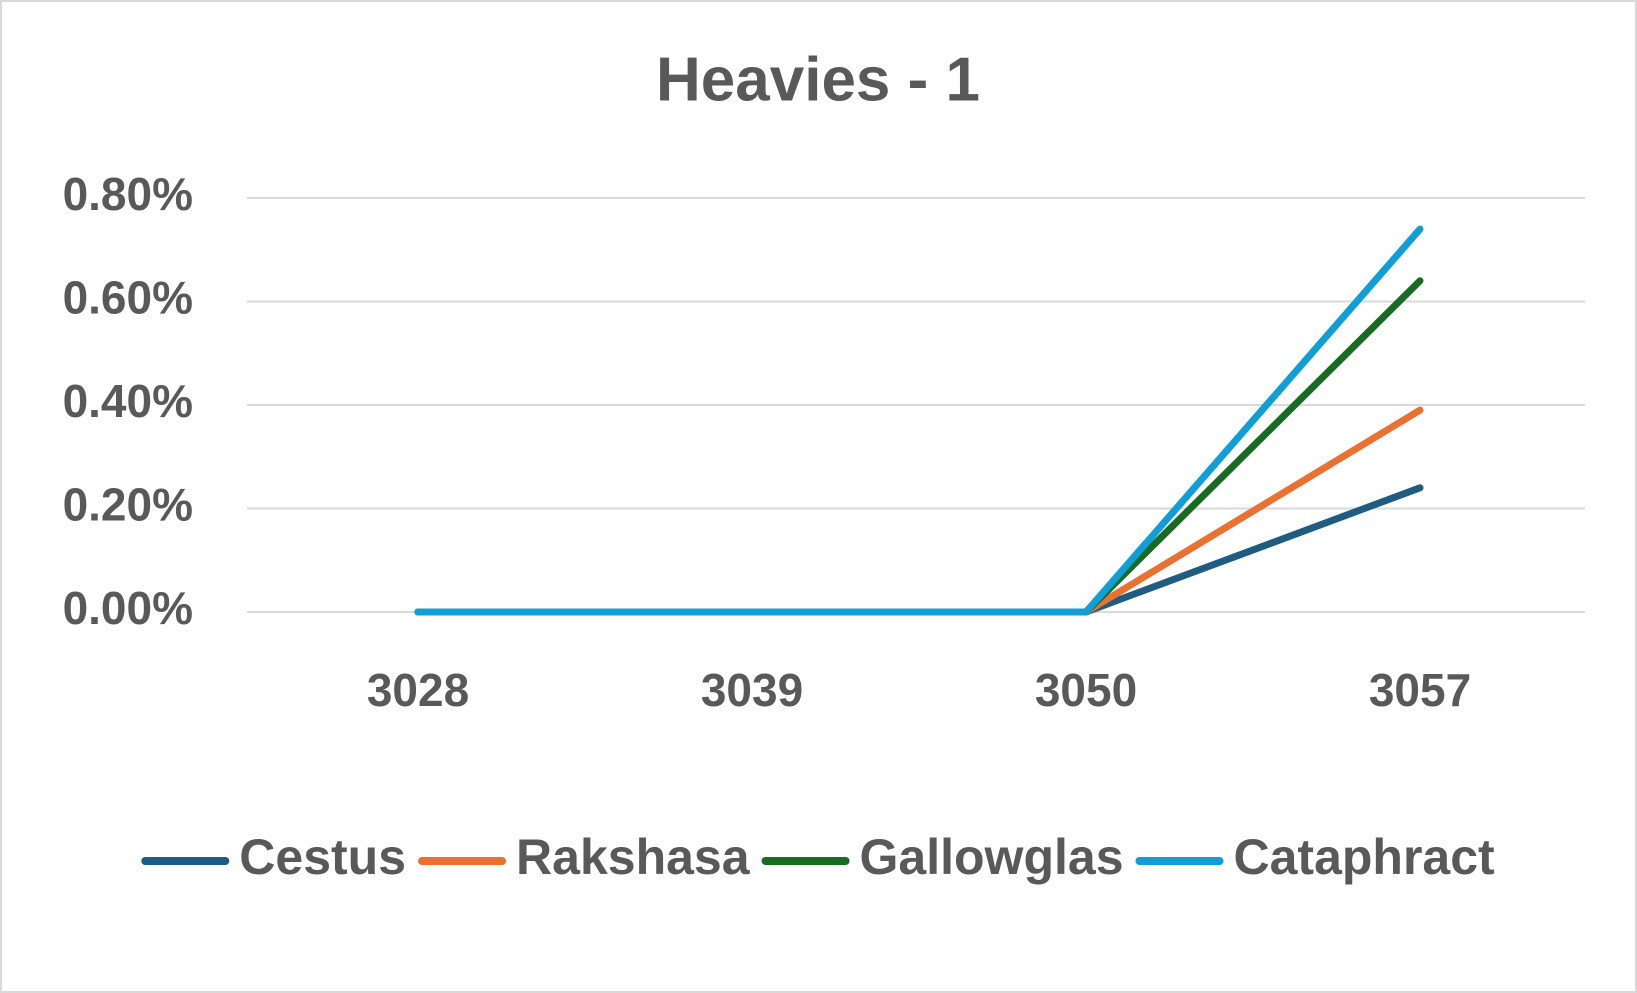 This screenshot has height=993, width=1637. What do you see at coordinates (128, 194) in the screenshot?
I see `y-tick-label: 0.80%` at bounding box center [128, 194].